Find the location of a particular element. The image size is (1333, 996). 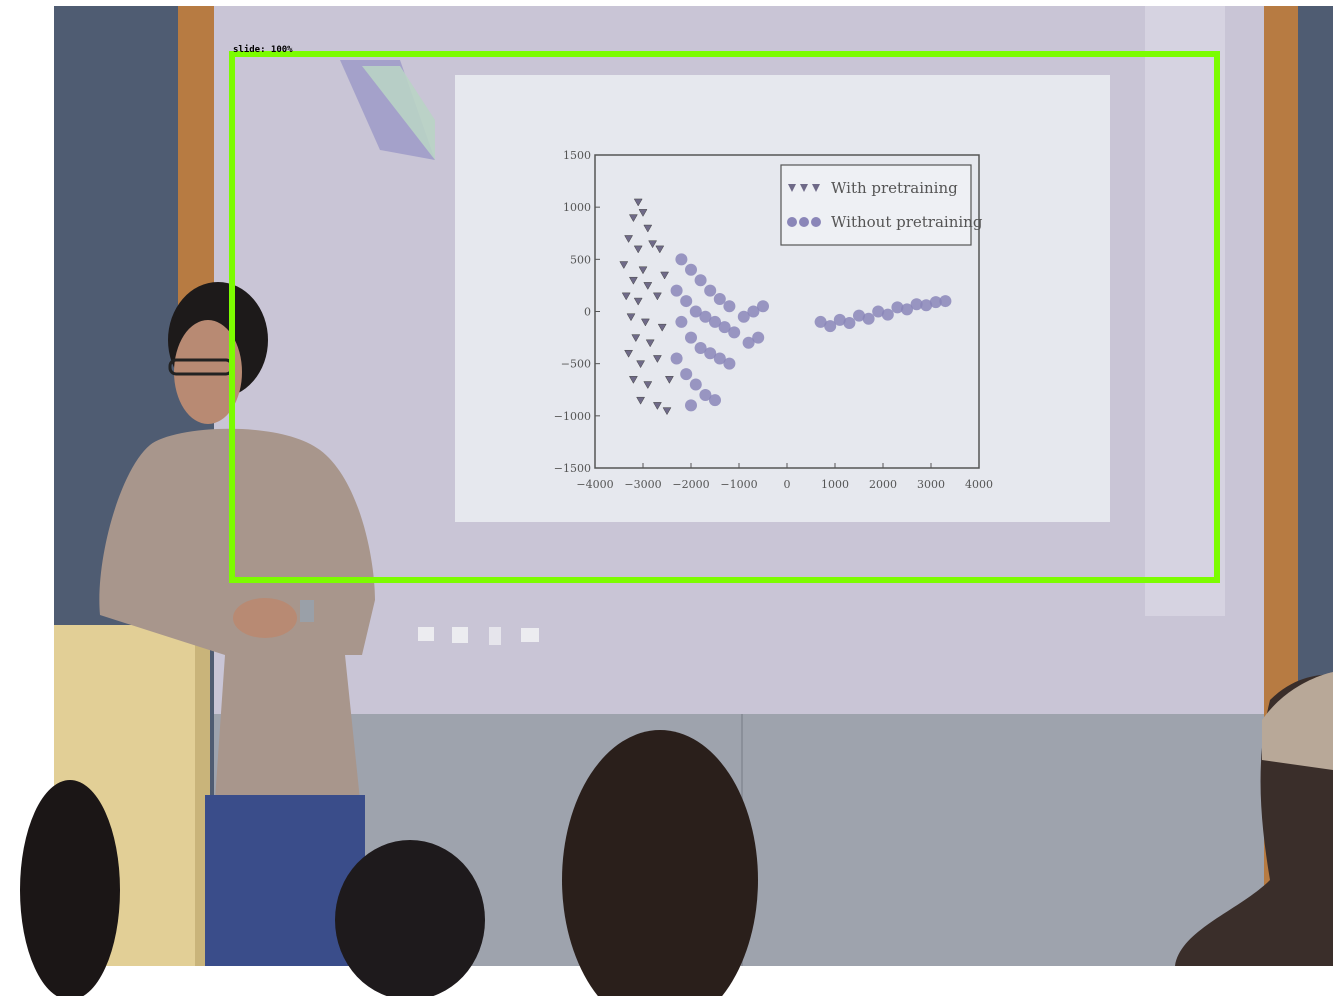

presenter-hand is located at coordinates (265, 618).